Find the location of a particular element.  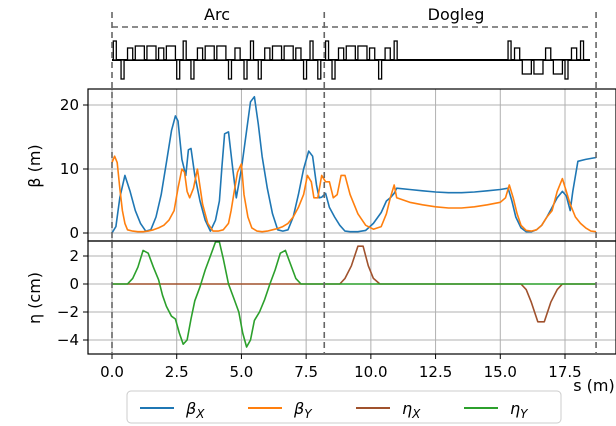

beta-ylabel: β (m) is located at coordinates (34, 165).